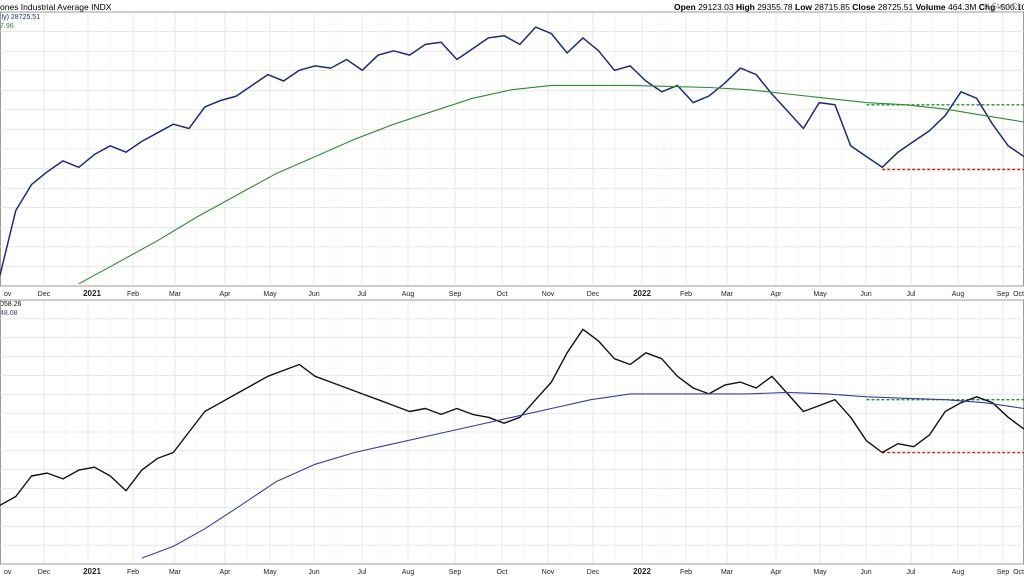 This screenshot has height=576, width=1024. What do you see at coordinates (11, 304) in the screenshot?
I see `relative-panel-label: 058.26` at bounding box center [11, 304].